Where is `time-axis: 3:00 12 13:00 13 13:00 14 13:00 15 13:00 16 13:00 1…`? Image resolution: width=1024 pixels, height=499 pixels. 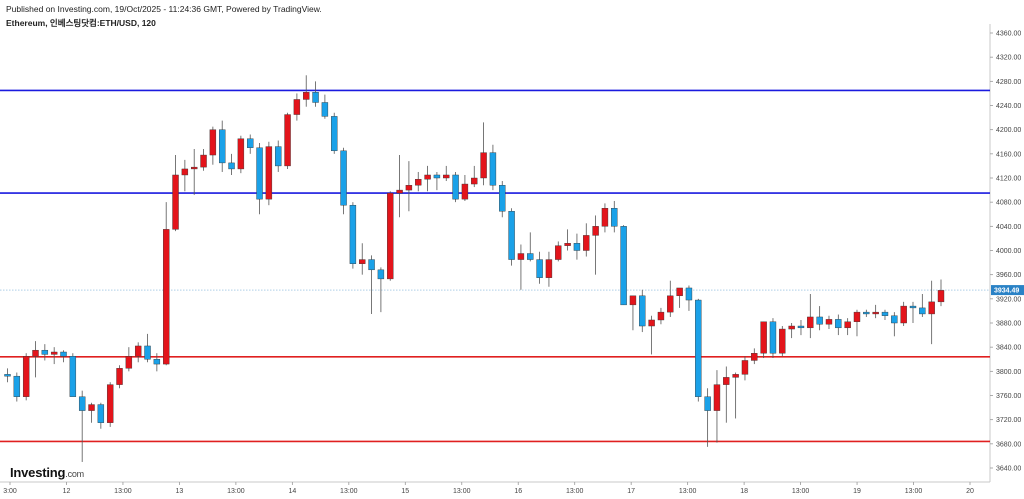 time-axis: 3:00 12 13:00 13 13:00 14 13:00 15 13:00 16 13:00 1… is located at coordinates (488, 488).